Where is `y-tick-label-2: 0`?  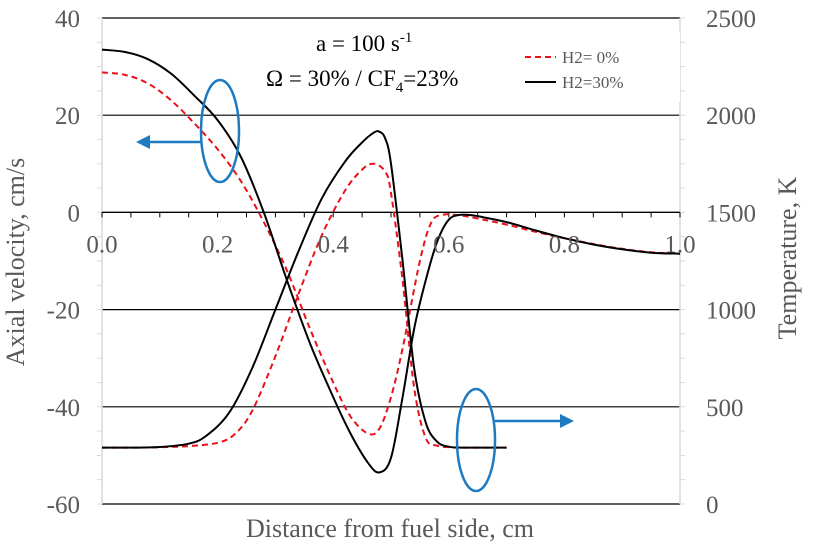
y-tick-label-2: 0 is located at coordinates (74, 213).